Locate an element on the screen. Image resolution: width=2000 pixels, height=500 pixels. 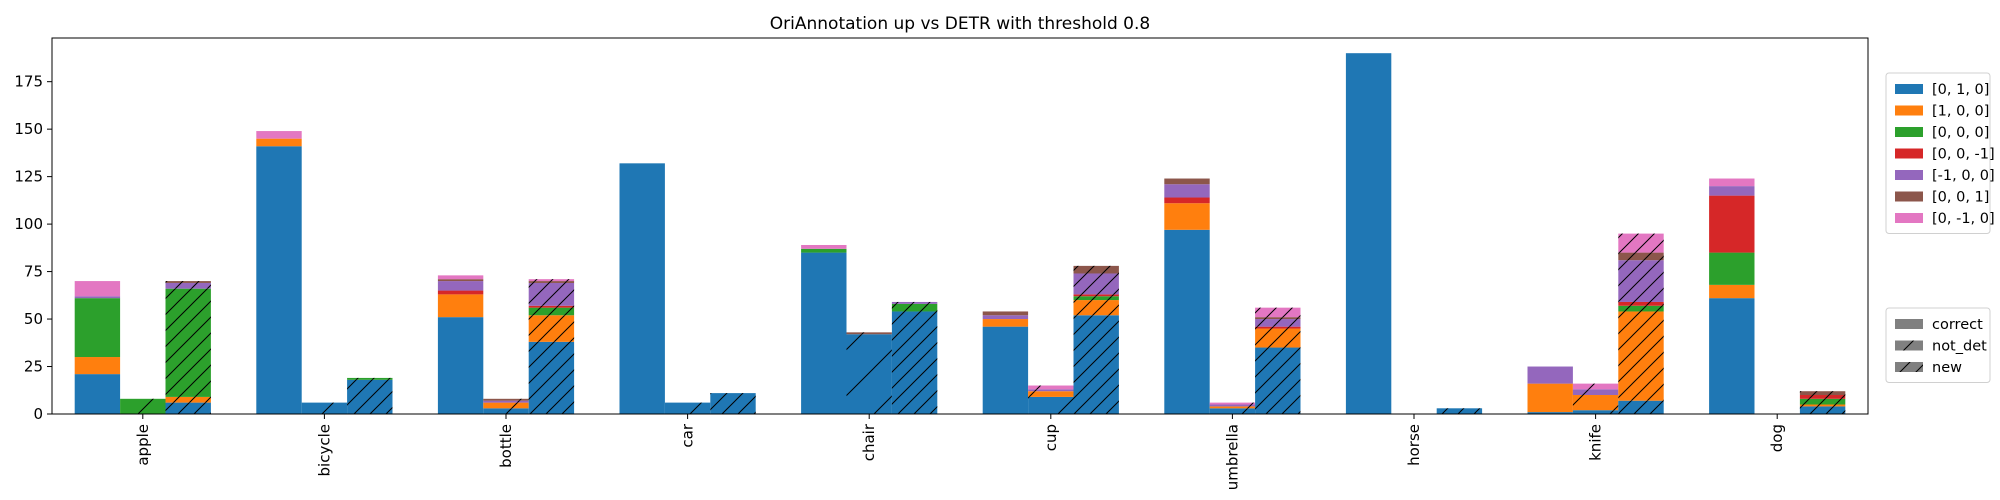
y-tick-label: 125 is located at coordinates (28, 177).